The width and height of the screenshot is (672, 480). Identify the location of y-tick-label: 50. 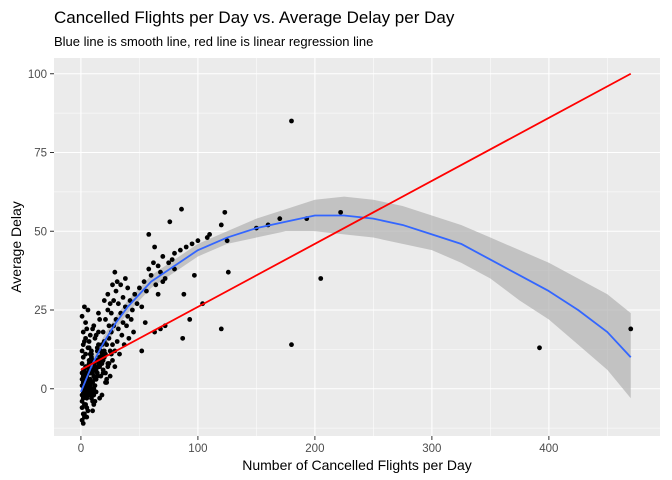
(40, 232).